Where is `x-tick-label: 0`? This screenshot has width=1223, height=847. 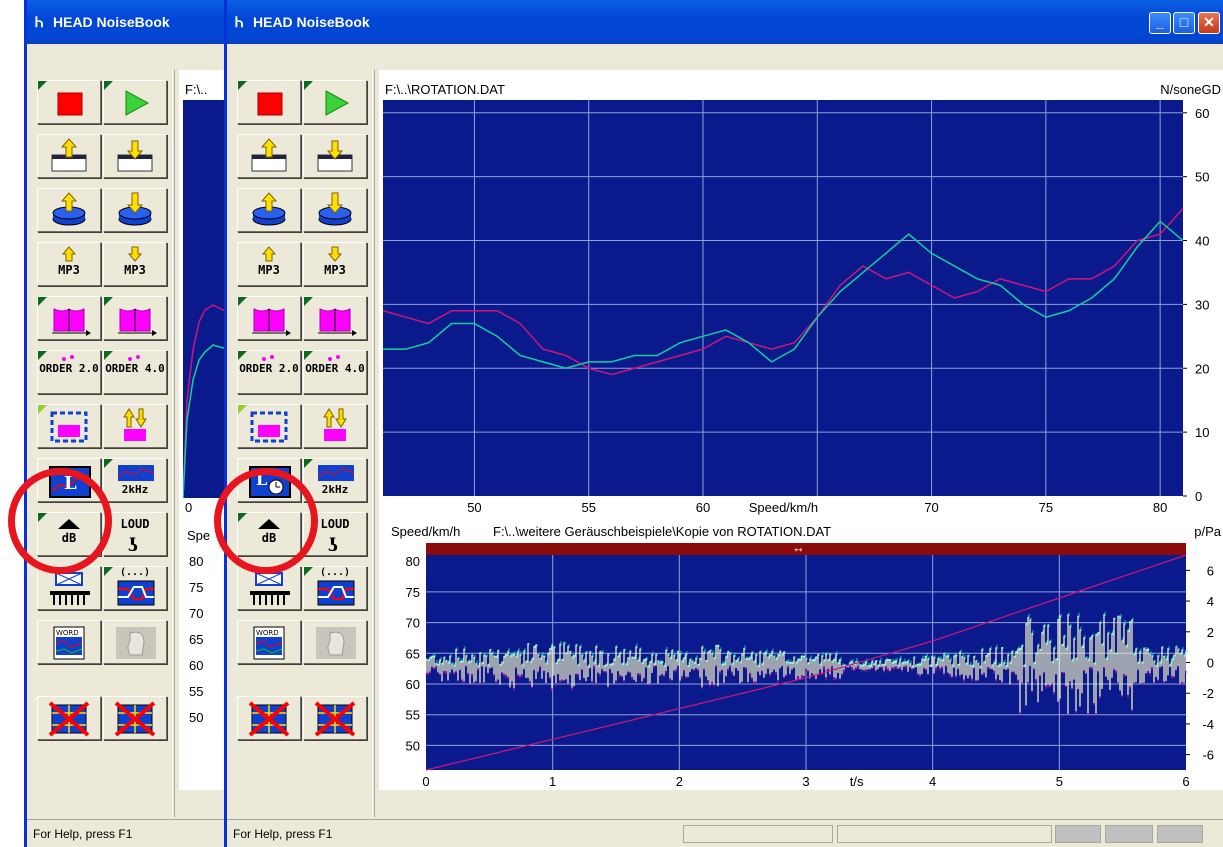 x-tick-label: 0 is located at coordinates (425, 781).